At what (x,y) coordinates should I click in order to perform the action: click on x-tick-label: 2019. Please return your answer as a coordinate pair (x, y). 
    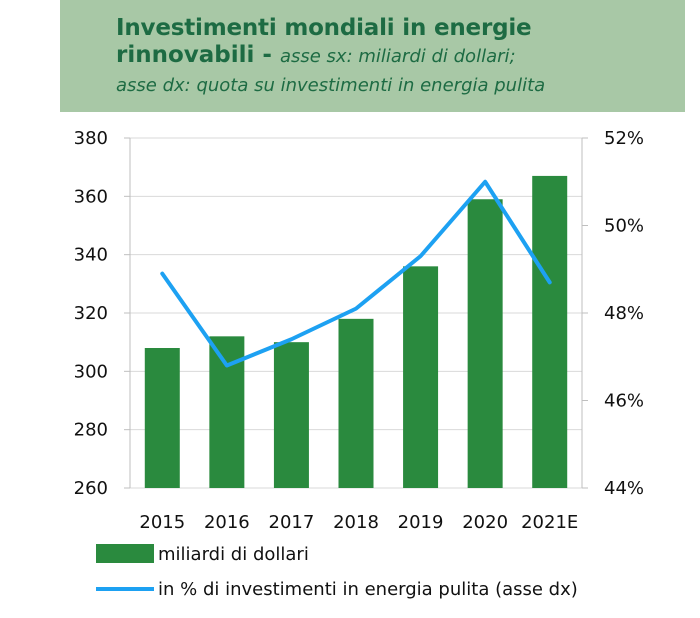
    Looking at the image, I should click on (421, 522).